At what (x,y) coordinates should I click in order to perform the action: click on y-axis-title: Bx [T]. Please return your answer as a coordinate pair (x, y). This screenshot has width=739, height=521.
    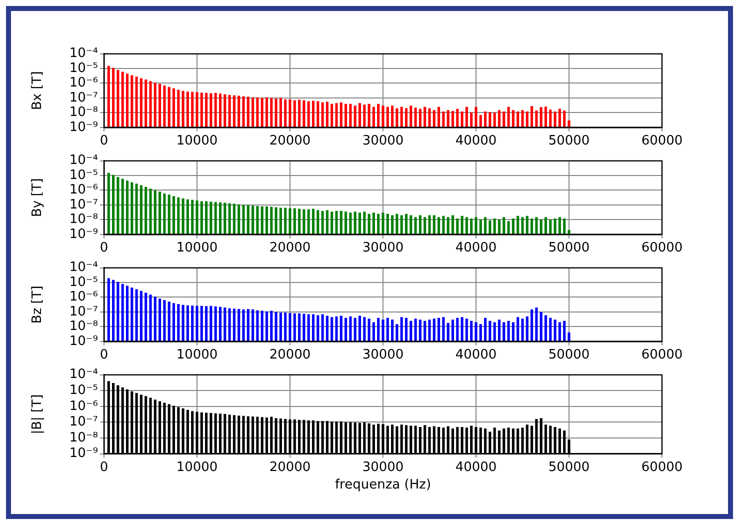
    Looking at the image, I should click on (38, 90).